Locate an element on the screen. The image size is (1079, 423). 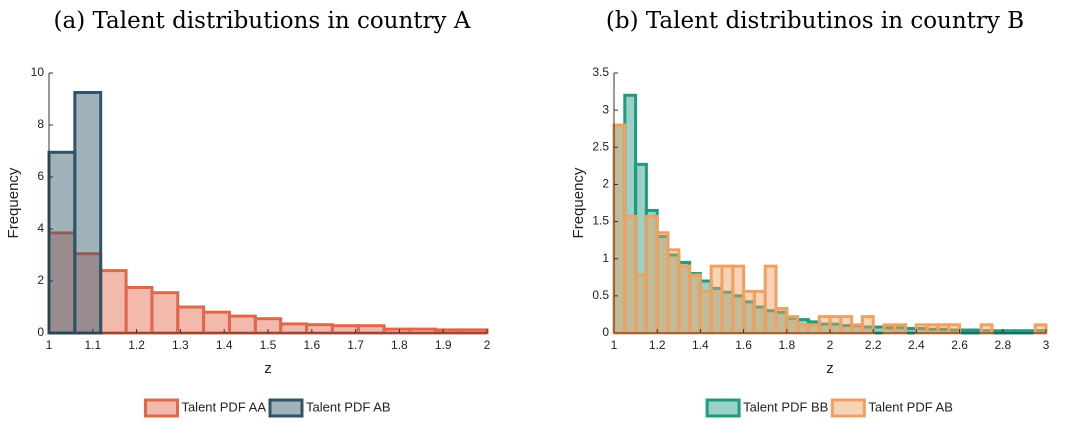
y-tick-label: 3.5 is located at coordinates (600, 72).